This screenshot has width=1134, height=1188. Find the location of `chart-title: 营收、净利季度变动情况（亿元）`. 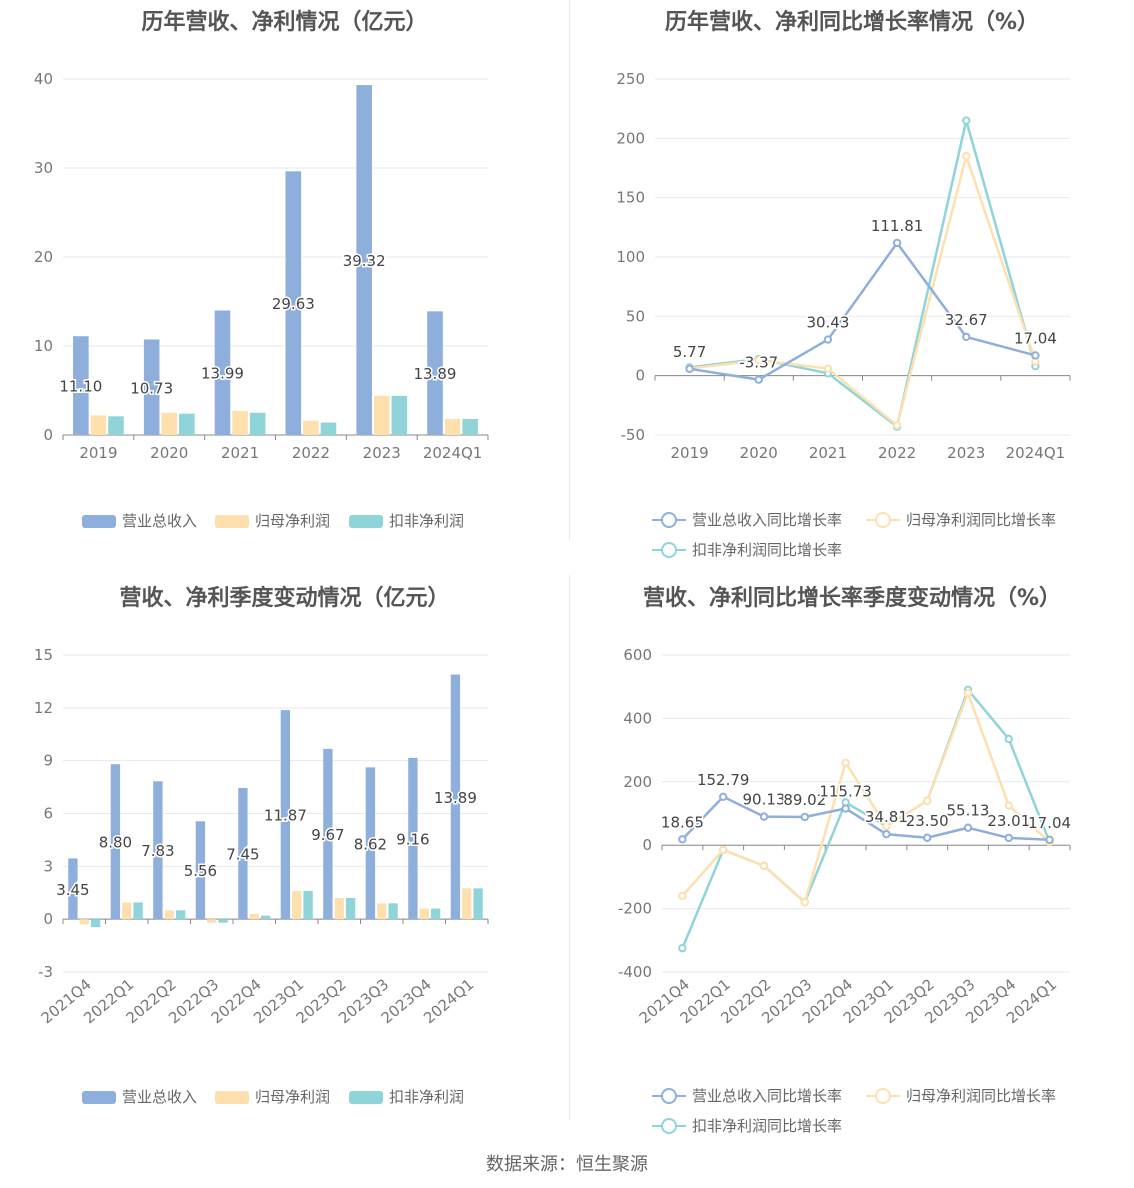

chart-title: 营收、净利季度变动情况（亿元） is located at coordinates (284, 598).